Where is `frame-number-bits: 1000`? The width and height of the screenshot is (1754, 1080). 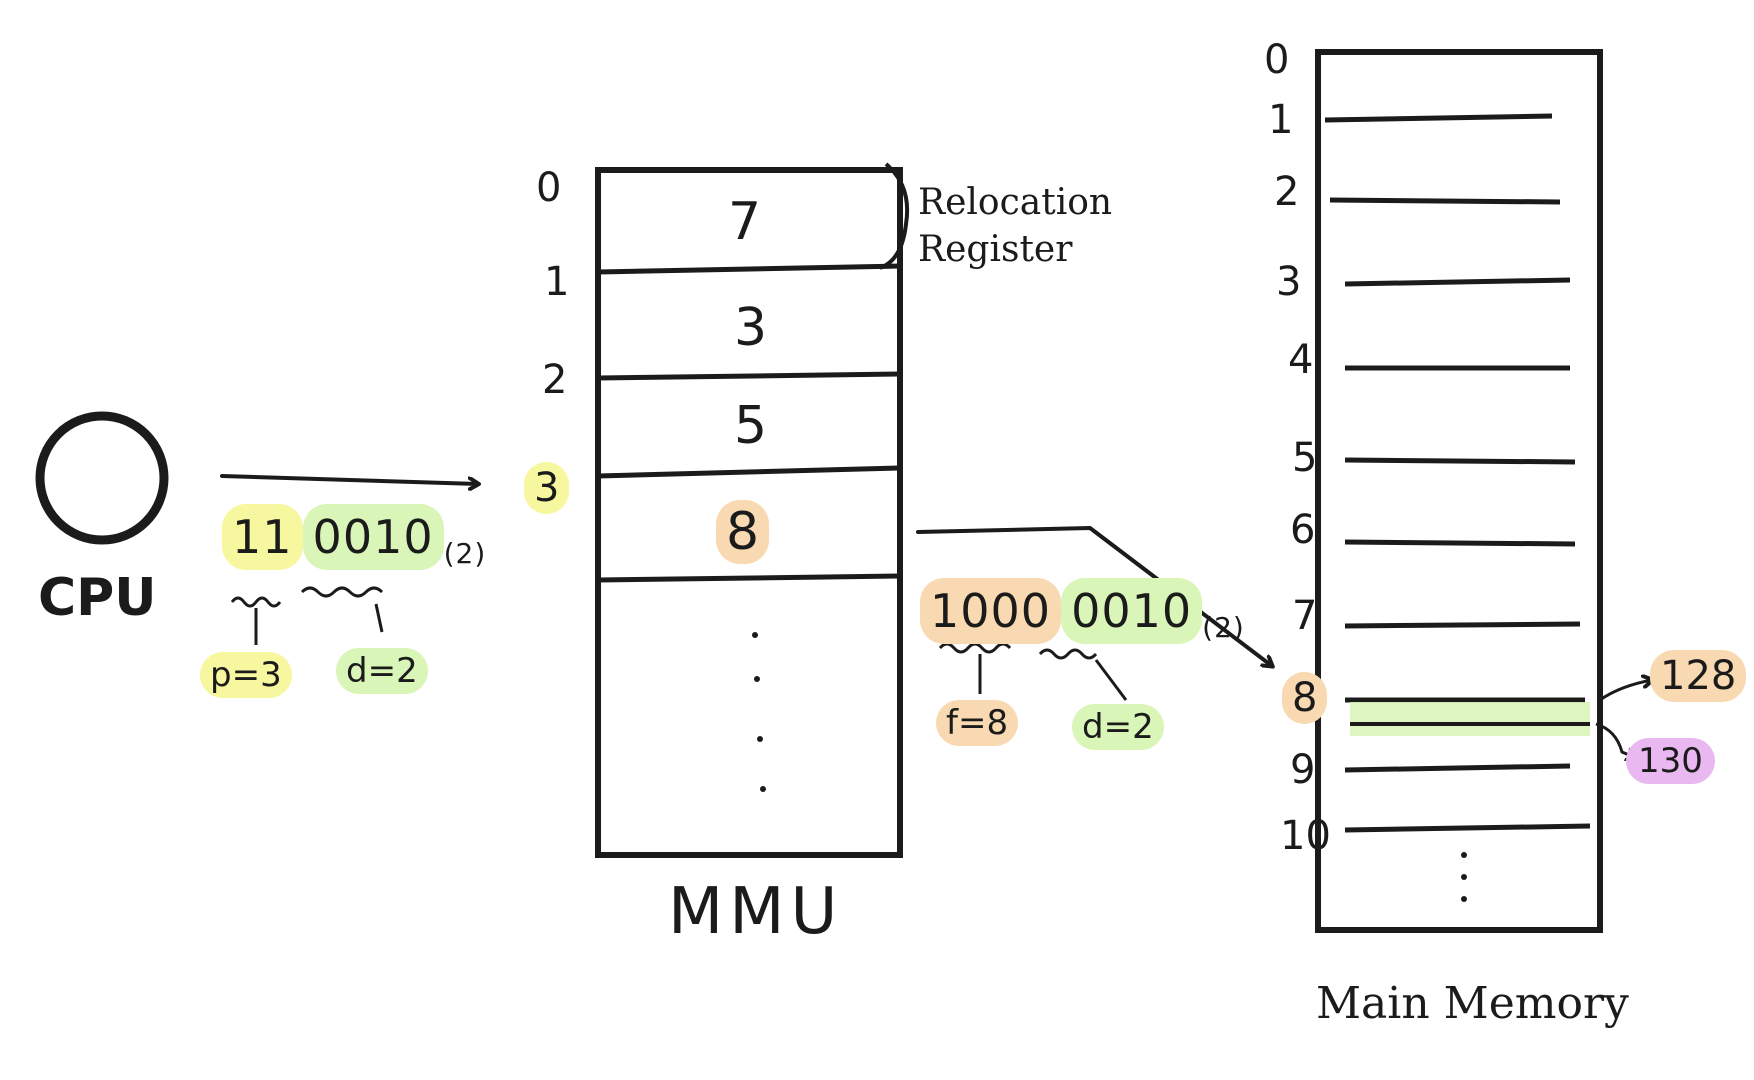 frame-number-bits: 1000 is located at coordinates (991, 611).